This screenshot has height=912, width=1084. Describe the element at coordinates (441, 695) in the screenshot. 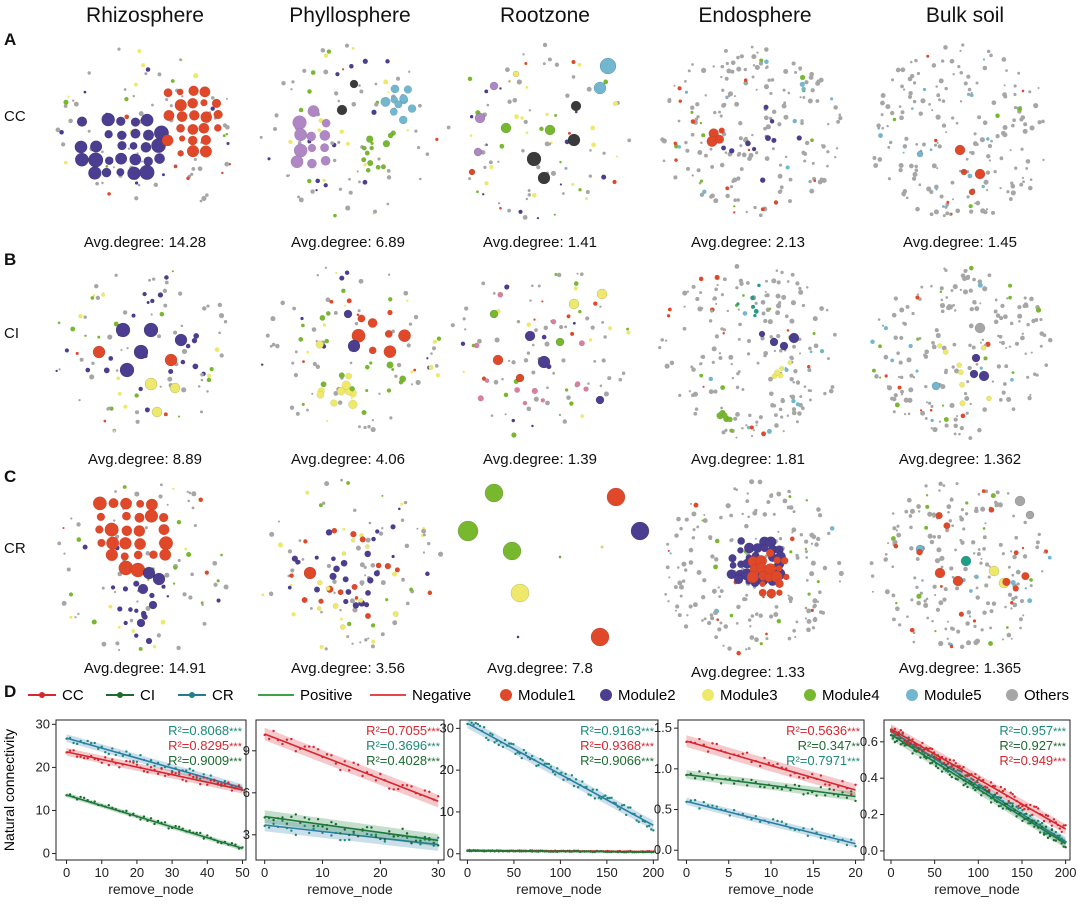

I see `legend-label-negative: Negative` at that location.